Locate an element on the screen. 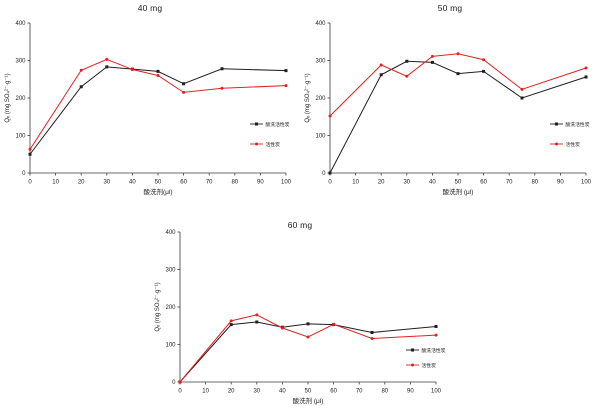 The image size is (600, 418). x-axis-label: 酸洗剂(μl) is located at coordinates (157, 191).